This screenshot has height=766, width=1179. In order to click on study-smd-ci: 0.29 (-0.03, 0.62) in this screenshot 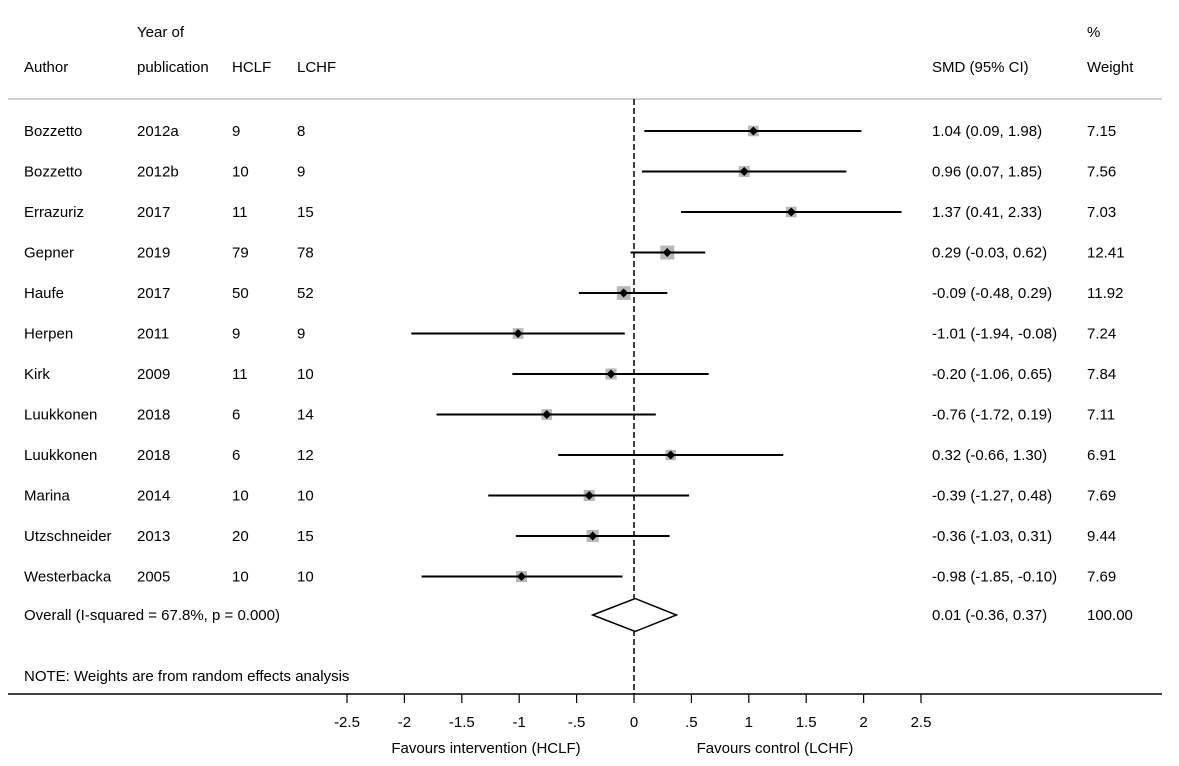, I will do `click(989, 253)`.